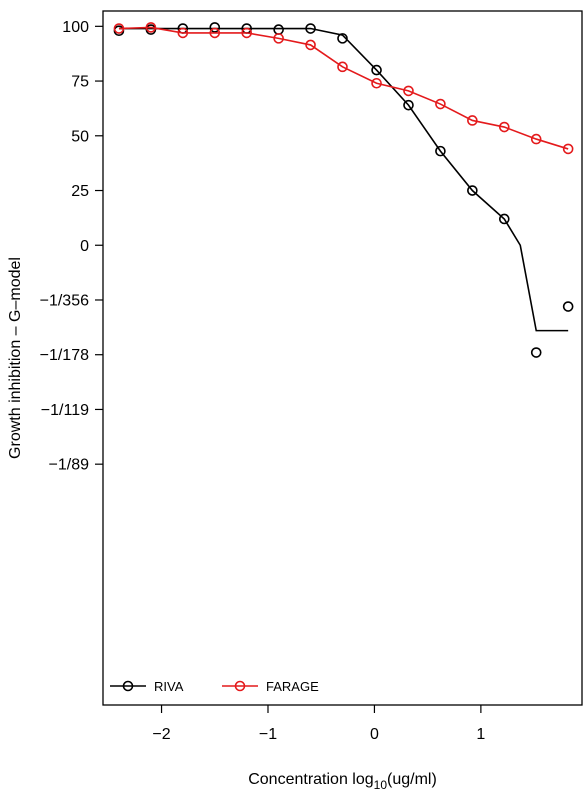 The image size is (588, 804). Describe the element at coordinates (268, 734) in the screenshot. I see `x-tick-label: −1` at that location.